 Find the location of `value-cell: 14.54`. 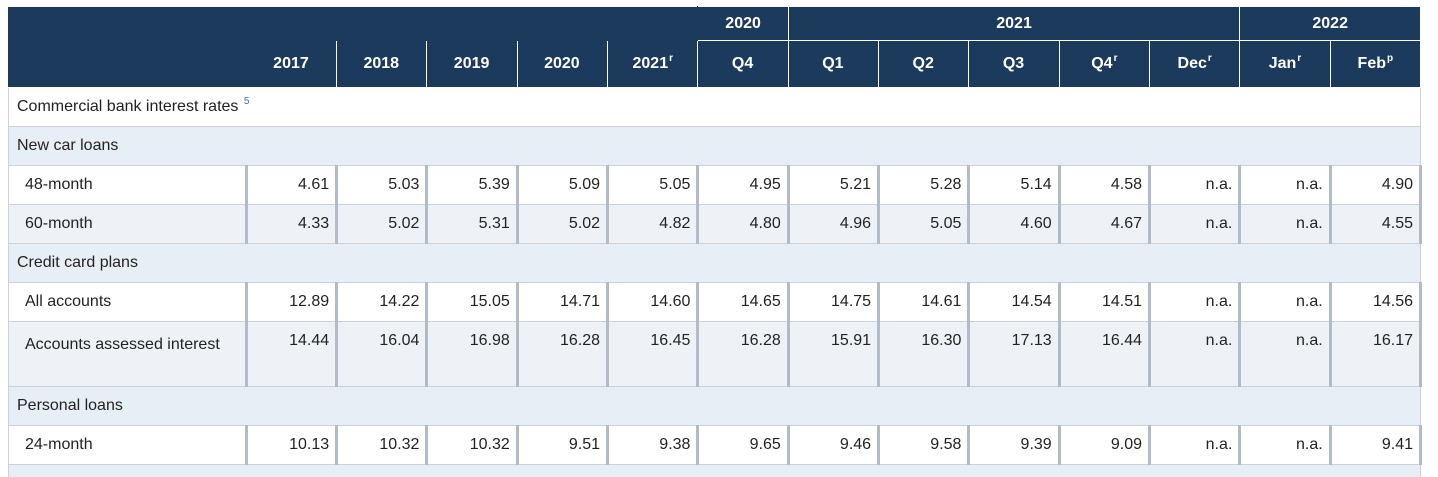

value-cell: 14.54 is located at coordinates (1014, 302).